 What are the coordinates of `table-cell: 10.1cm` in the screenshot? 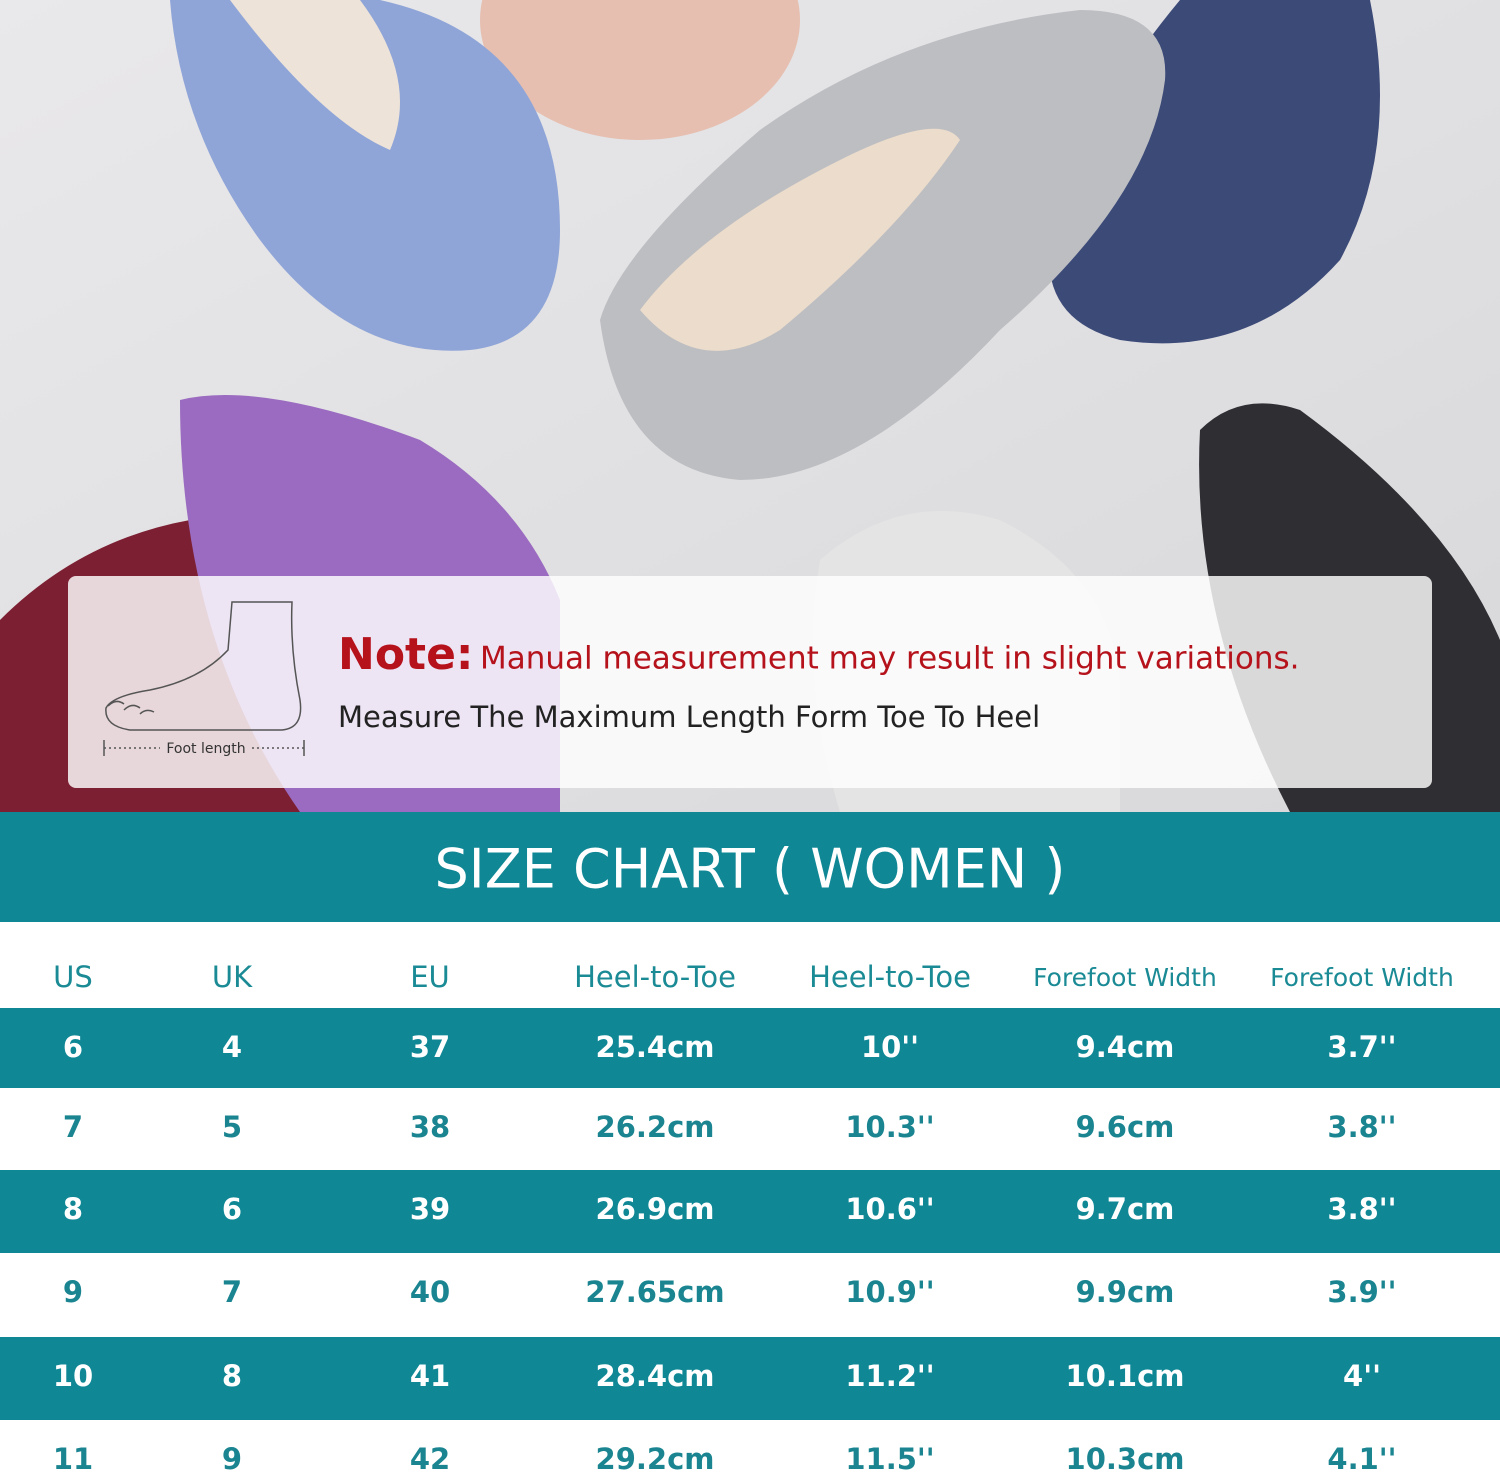 It's located at (1125, 1376).